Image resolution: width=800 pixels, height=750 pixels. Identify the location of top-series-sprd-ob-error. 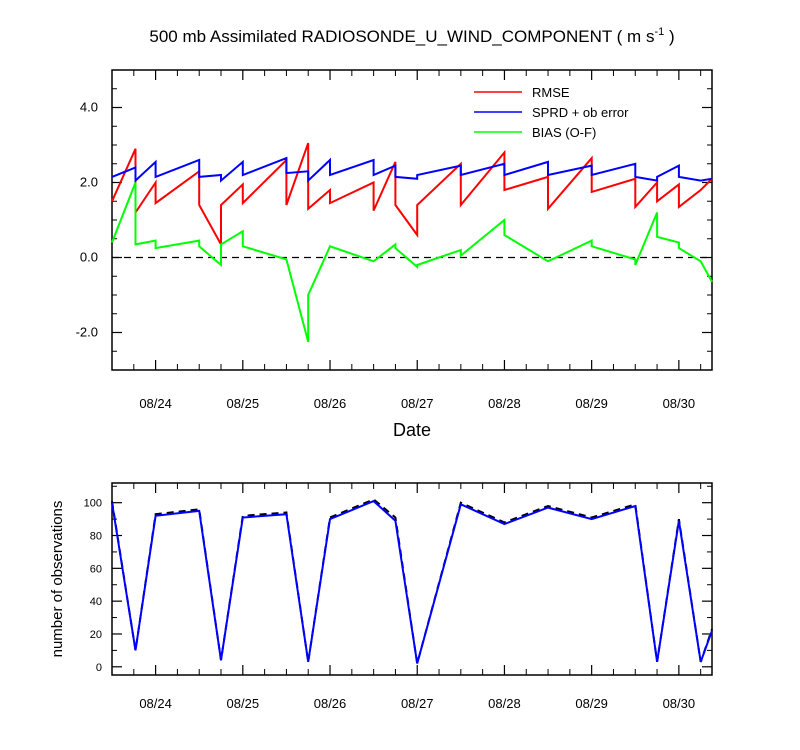
(412, 169).